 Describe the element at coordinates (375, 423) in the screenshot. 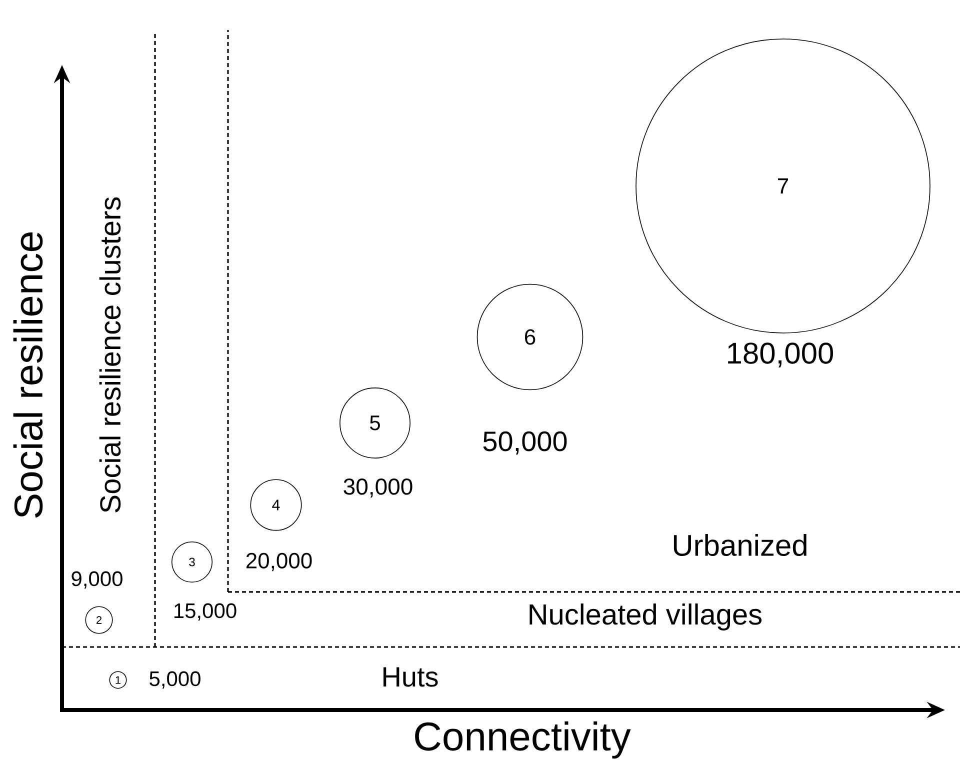

I see `category-label: 5` at that location.